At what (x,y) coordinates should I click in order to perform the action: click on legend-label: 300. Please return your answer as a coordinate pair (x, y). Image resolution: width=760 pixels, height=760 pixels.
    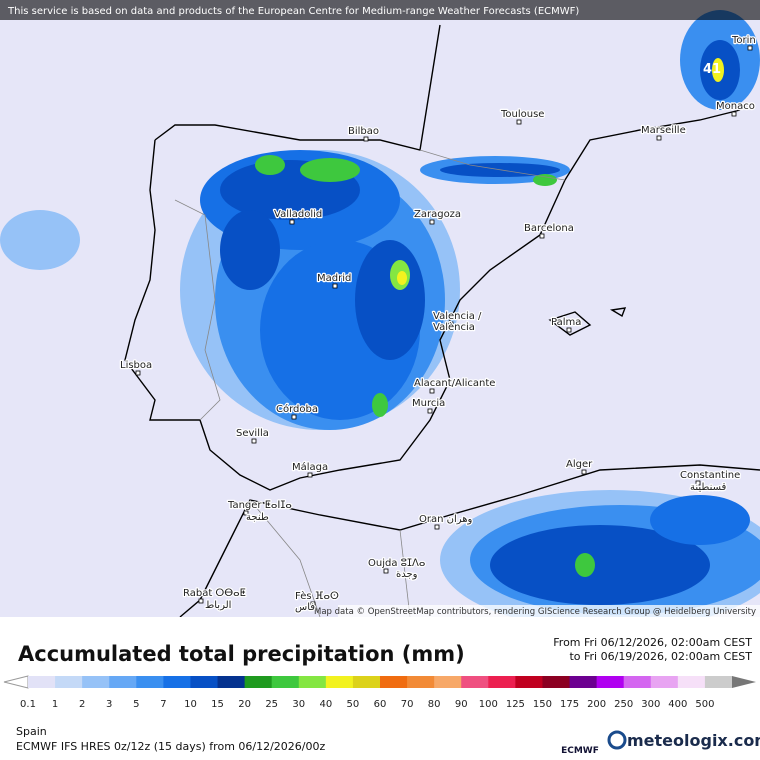
    Looking at the image, I should click on (650, 704).